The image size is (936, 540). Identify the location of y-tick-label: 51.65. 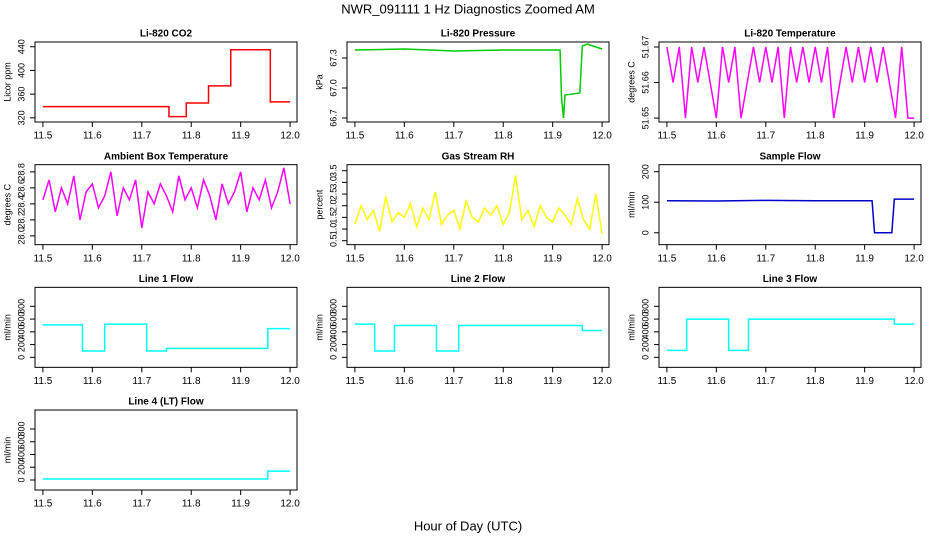
(645, 118).